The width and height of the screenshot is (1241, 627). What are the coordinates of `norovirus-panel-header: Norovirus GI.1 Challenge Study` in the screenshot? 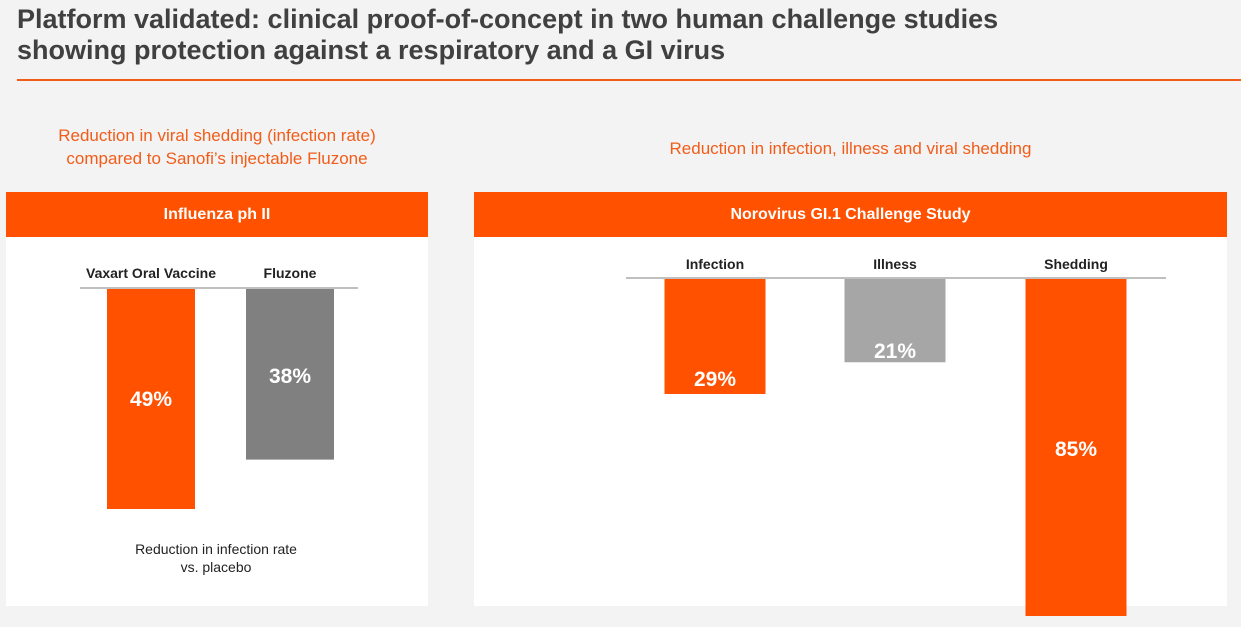 It's located at (850, 214).